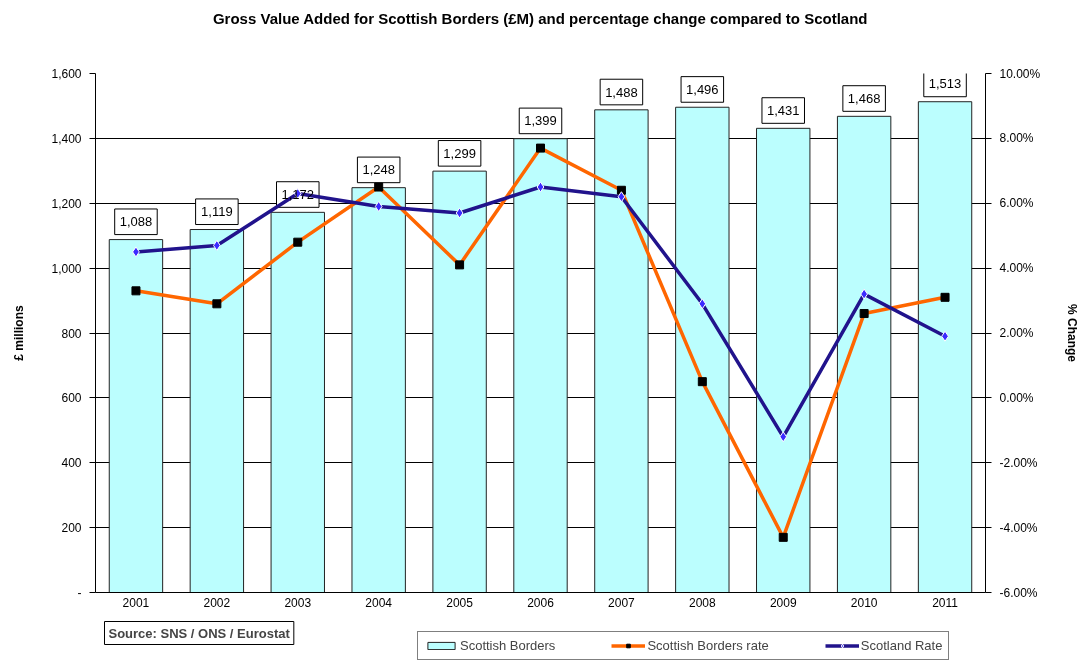  What do you see at coordinates (1016, 397) in the screenshot?
I see `y2-tick-label: 0.00%` at bounding box center [1016, 397].